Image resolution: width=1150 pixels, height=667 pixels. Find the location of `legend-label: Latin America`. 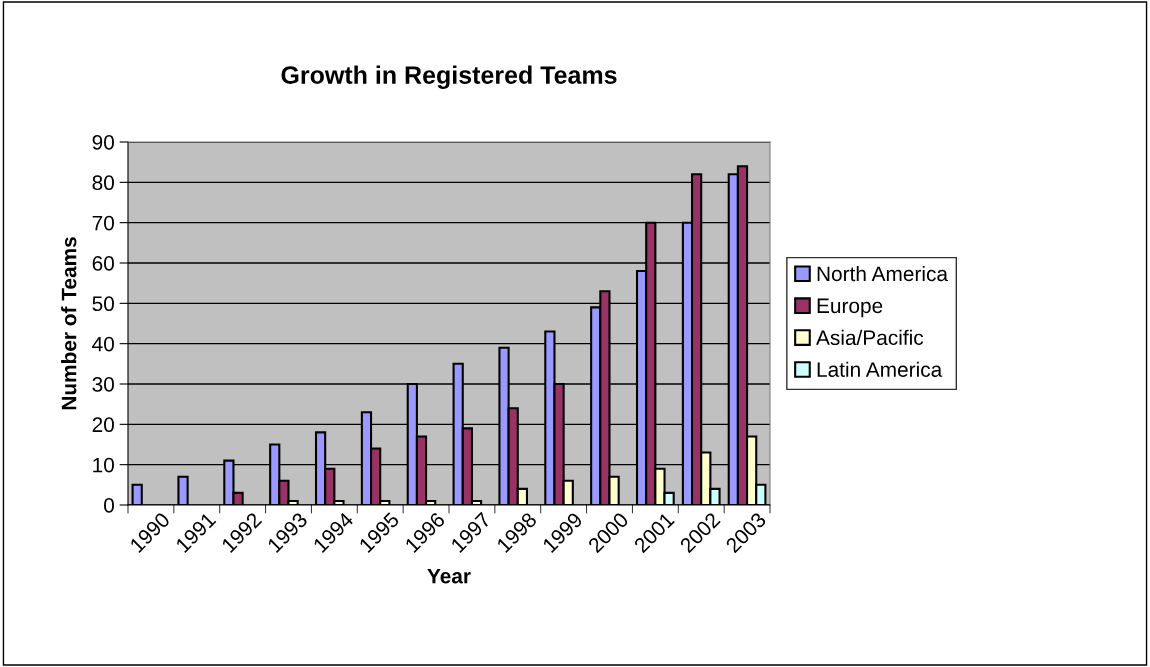

legend-label: Latin America is located at coordinates (880, 369).